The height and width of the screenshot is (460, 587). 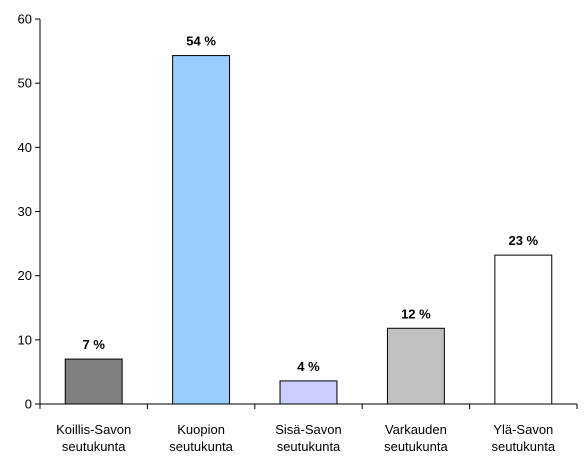 I want to click on y-tick-label: 60, so click(x=25, y=19).